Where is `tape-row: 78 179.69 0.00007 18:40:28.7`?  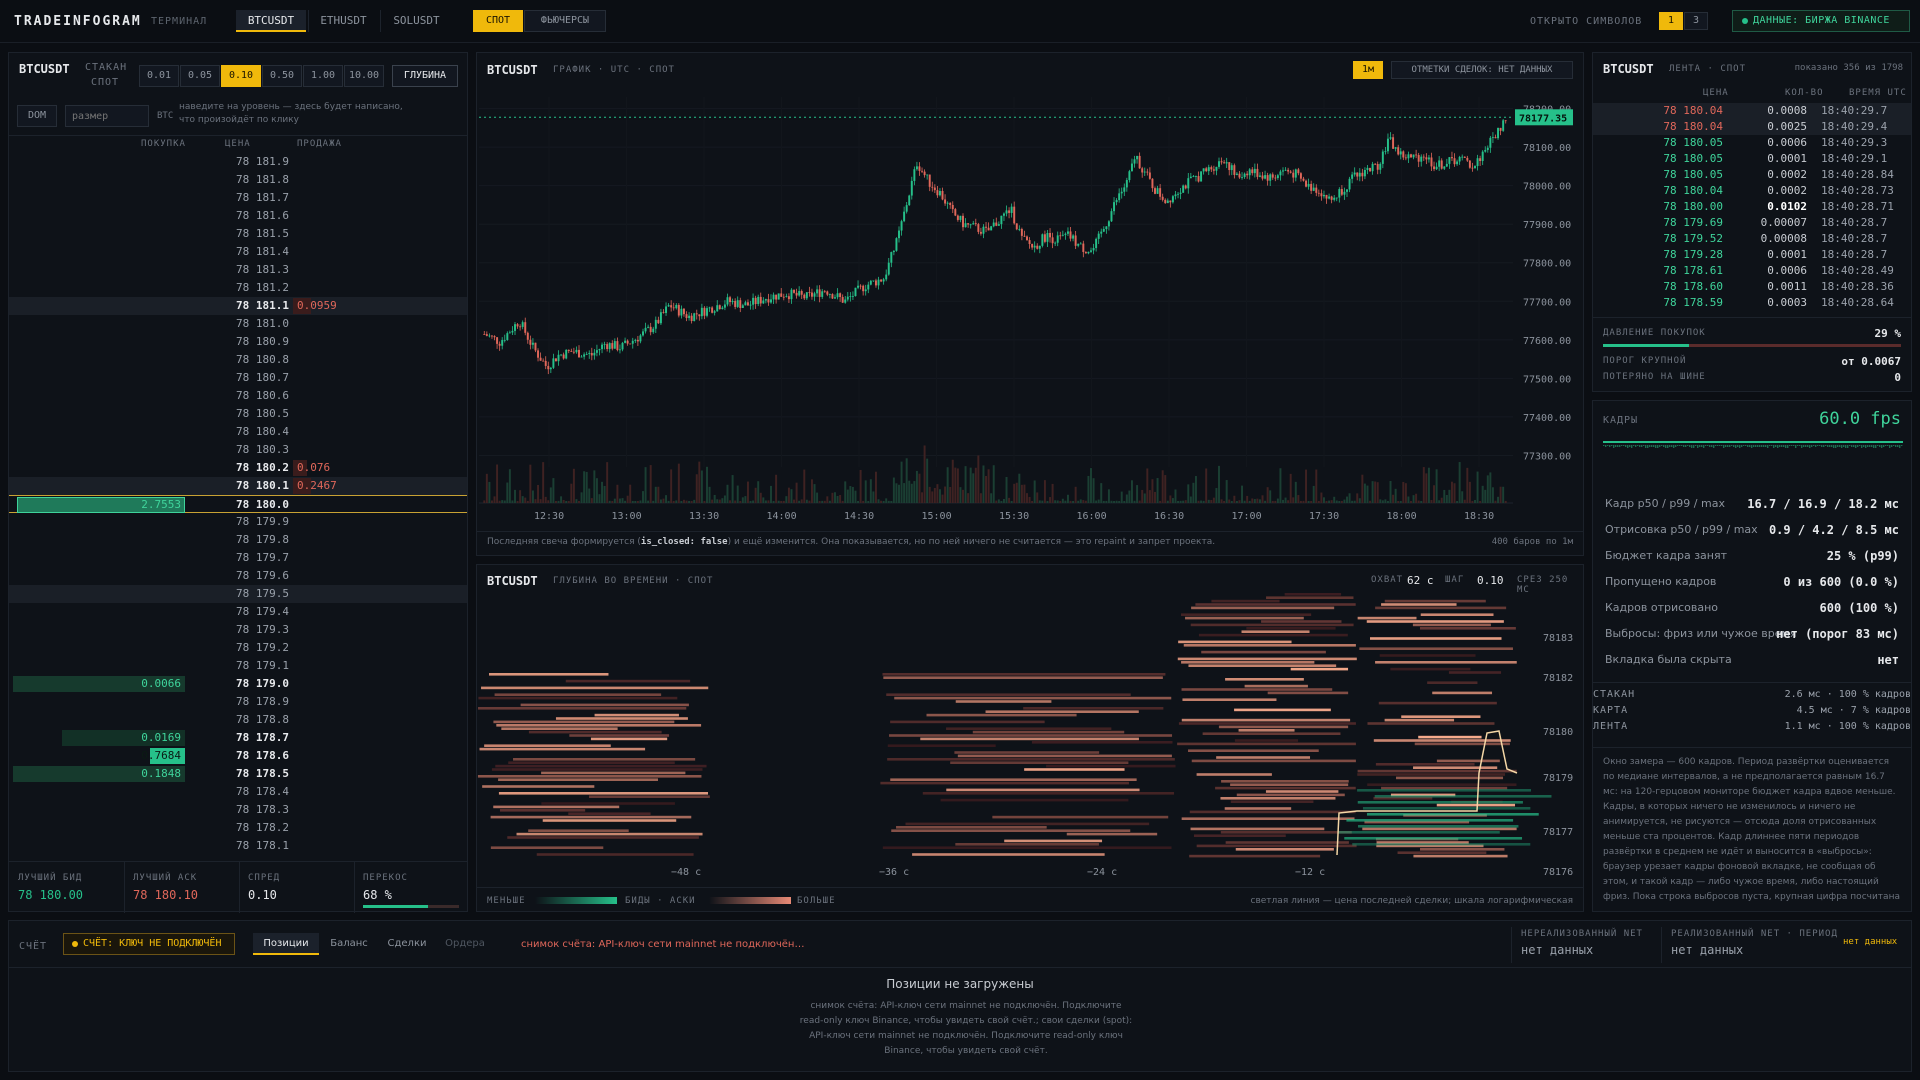
tape-row: 78 179.69 0.00007 18:40:28.7 is located at coordinates (1752, 223).